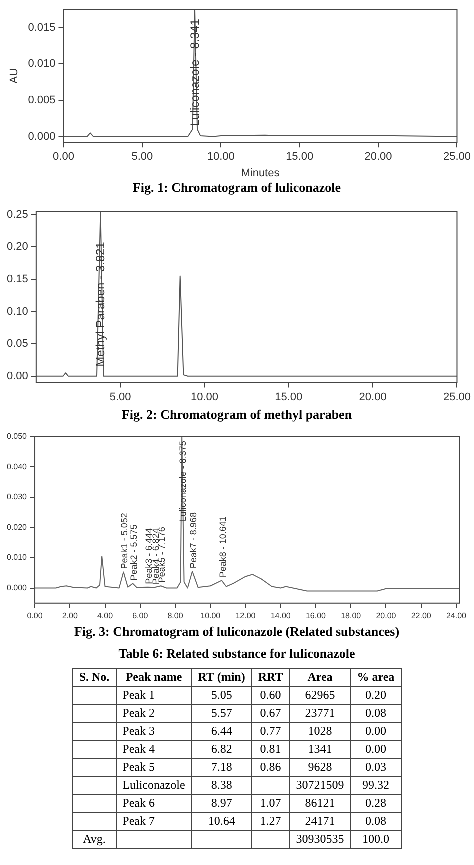 The height and width of the screenshot is (865, 474). Describe the element at coordinates (237, 654) in the screenshot. I see `text: Table 6: Related substance for luliconazole` at that location.